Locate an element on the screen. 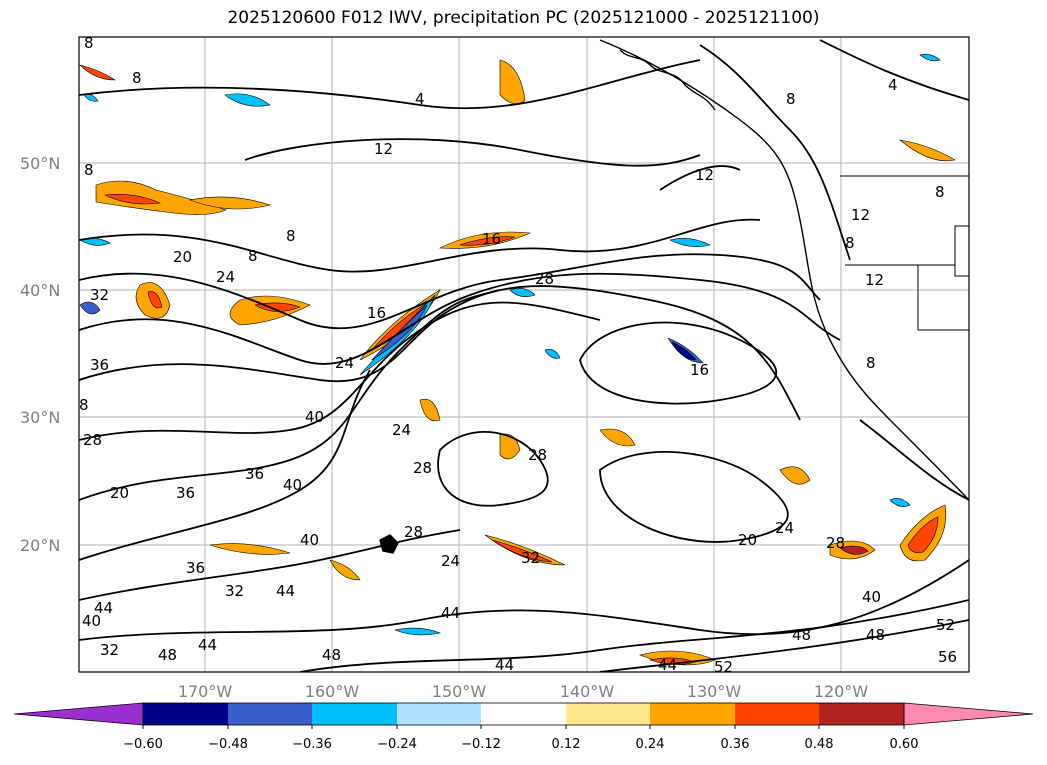  colorbar-ticks is located at coordinates (523, 727).